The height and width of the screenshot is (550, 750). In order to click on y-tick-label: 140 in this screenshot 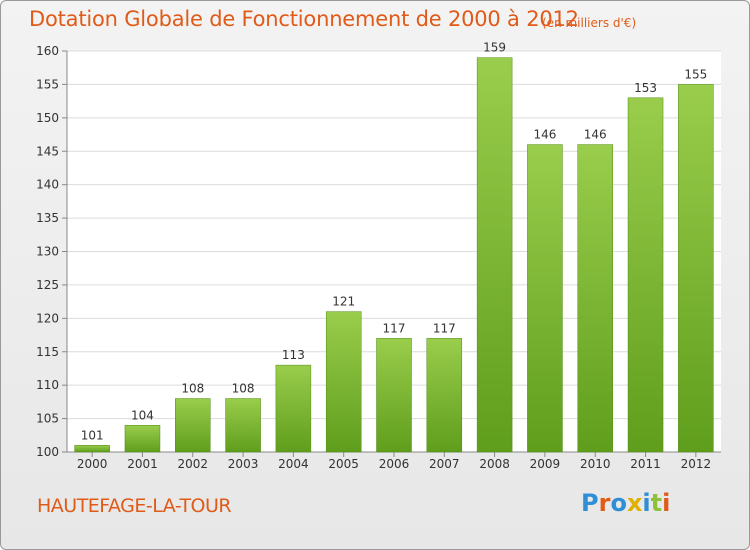, I will do `click(47, 185)`.